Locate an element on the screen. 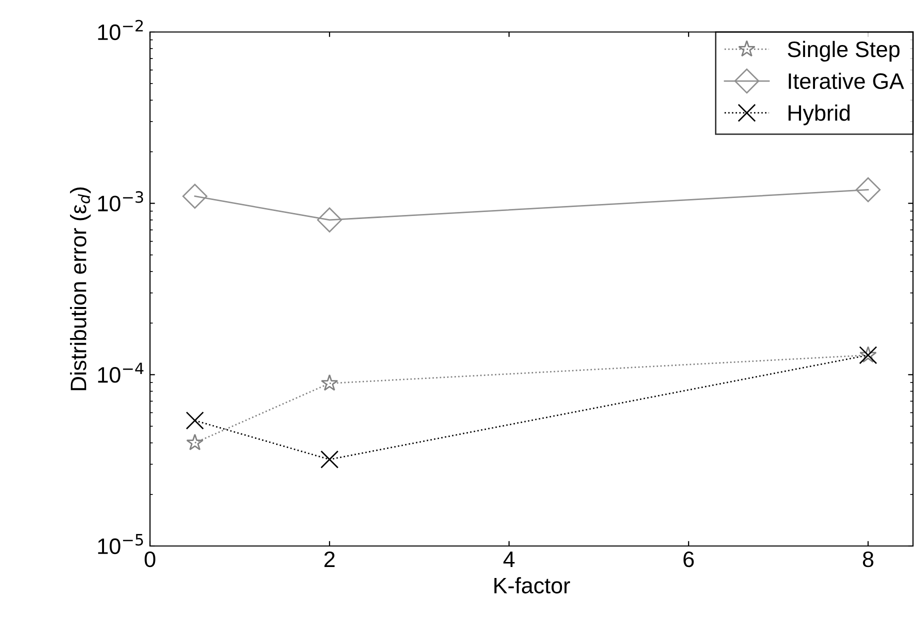 Image resolution: width=917 pixels, height=628 pixels. legend-label: Hybrid is located at coordinates (819, 115).